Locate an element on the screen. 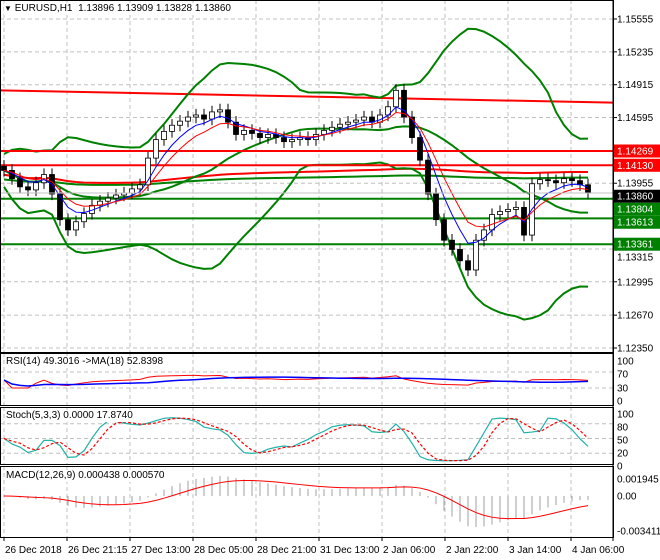 This screenshot has width=660, height=560. price-tick-label: 1.12350 is located at coordinates (635, 349).